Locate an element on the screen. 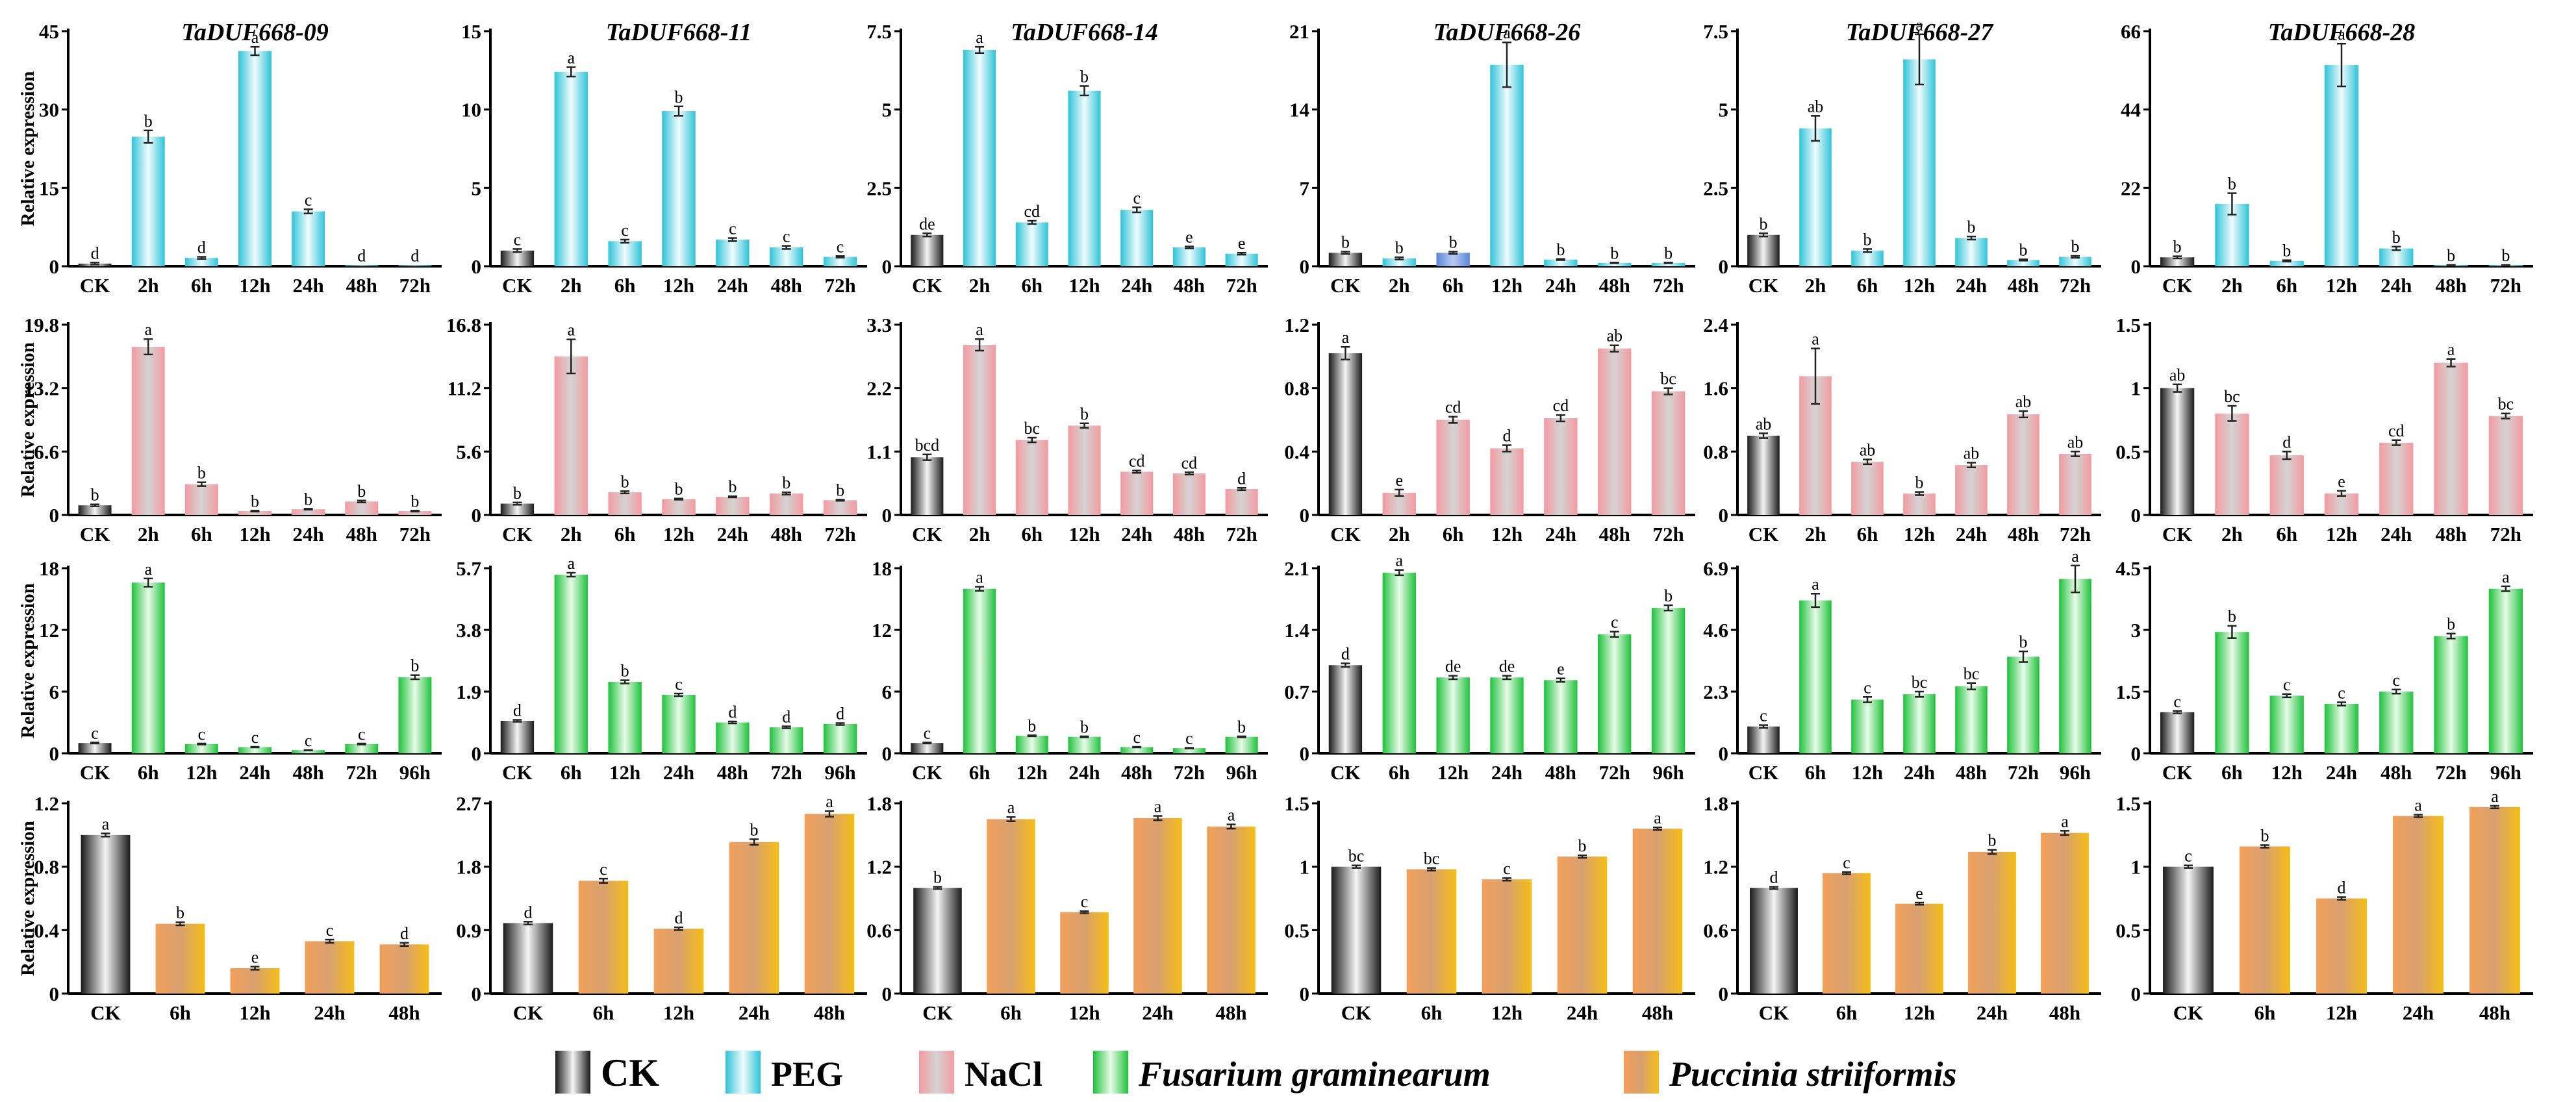 This screenshot has height=1102, width=2576. significance-letter: bc is located at coordinates (1432, 858).